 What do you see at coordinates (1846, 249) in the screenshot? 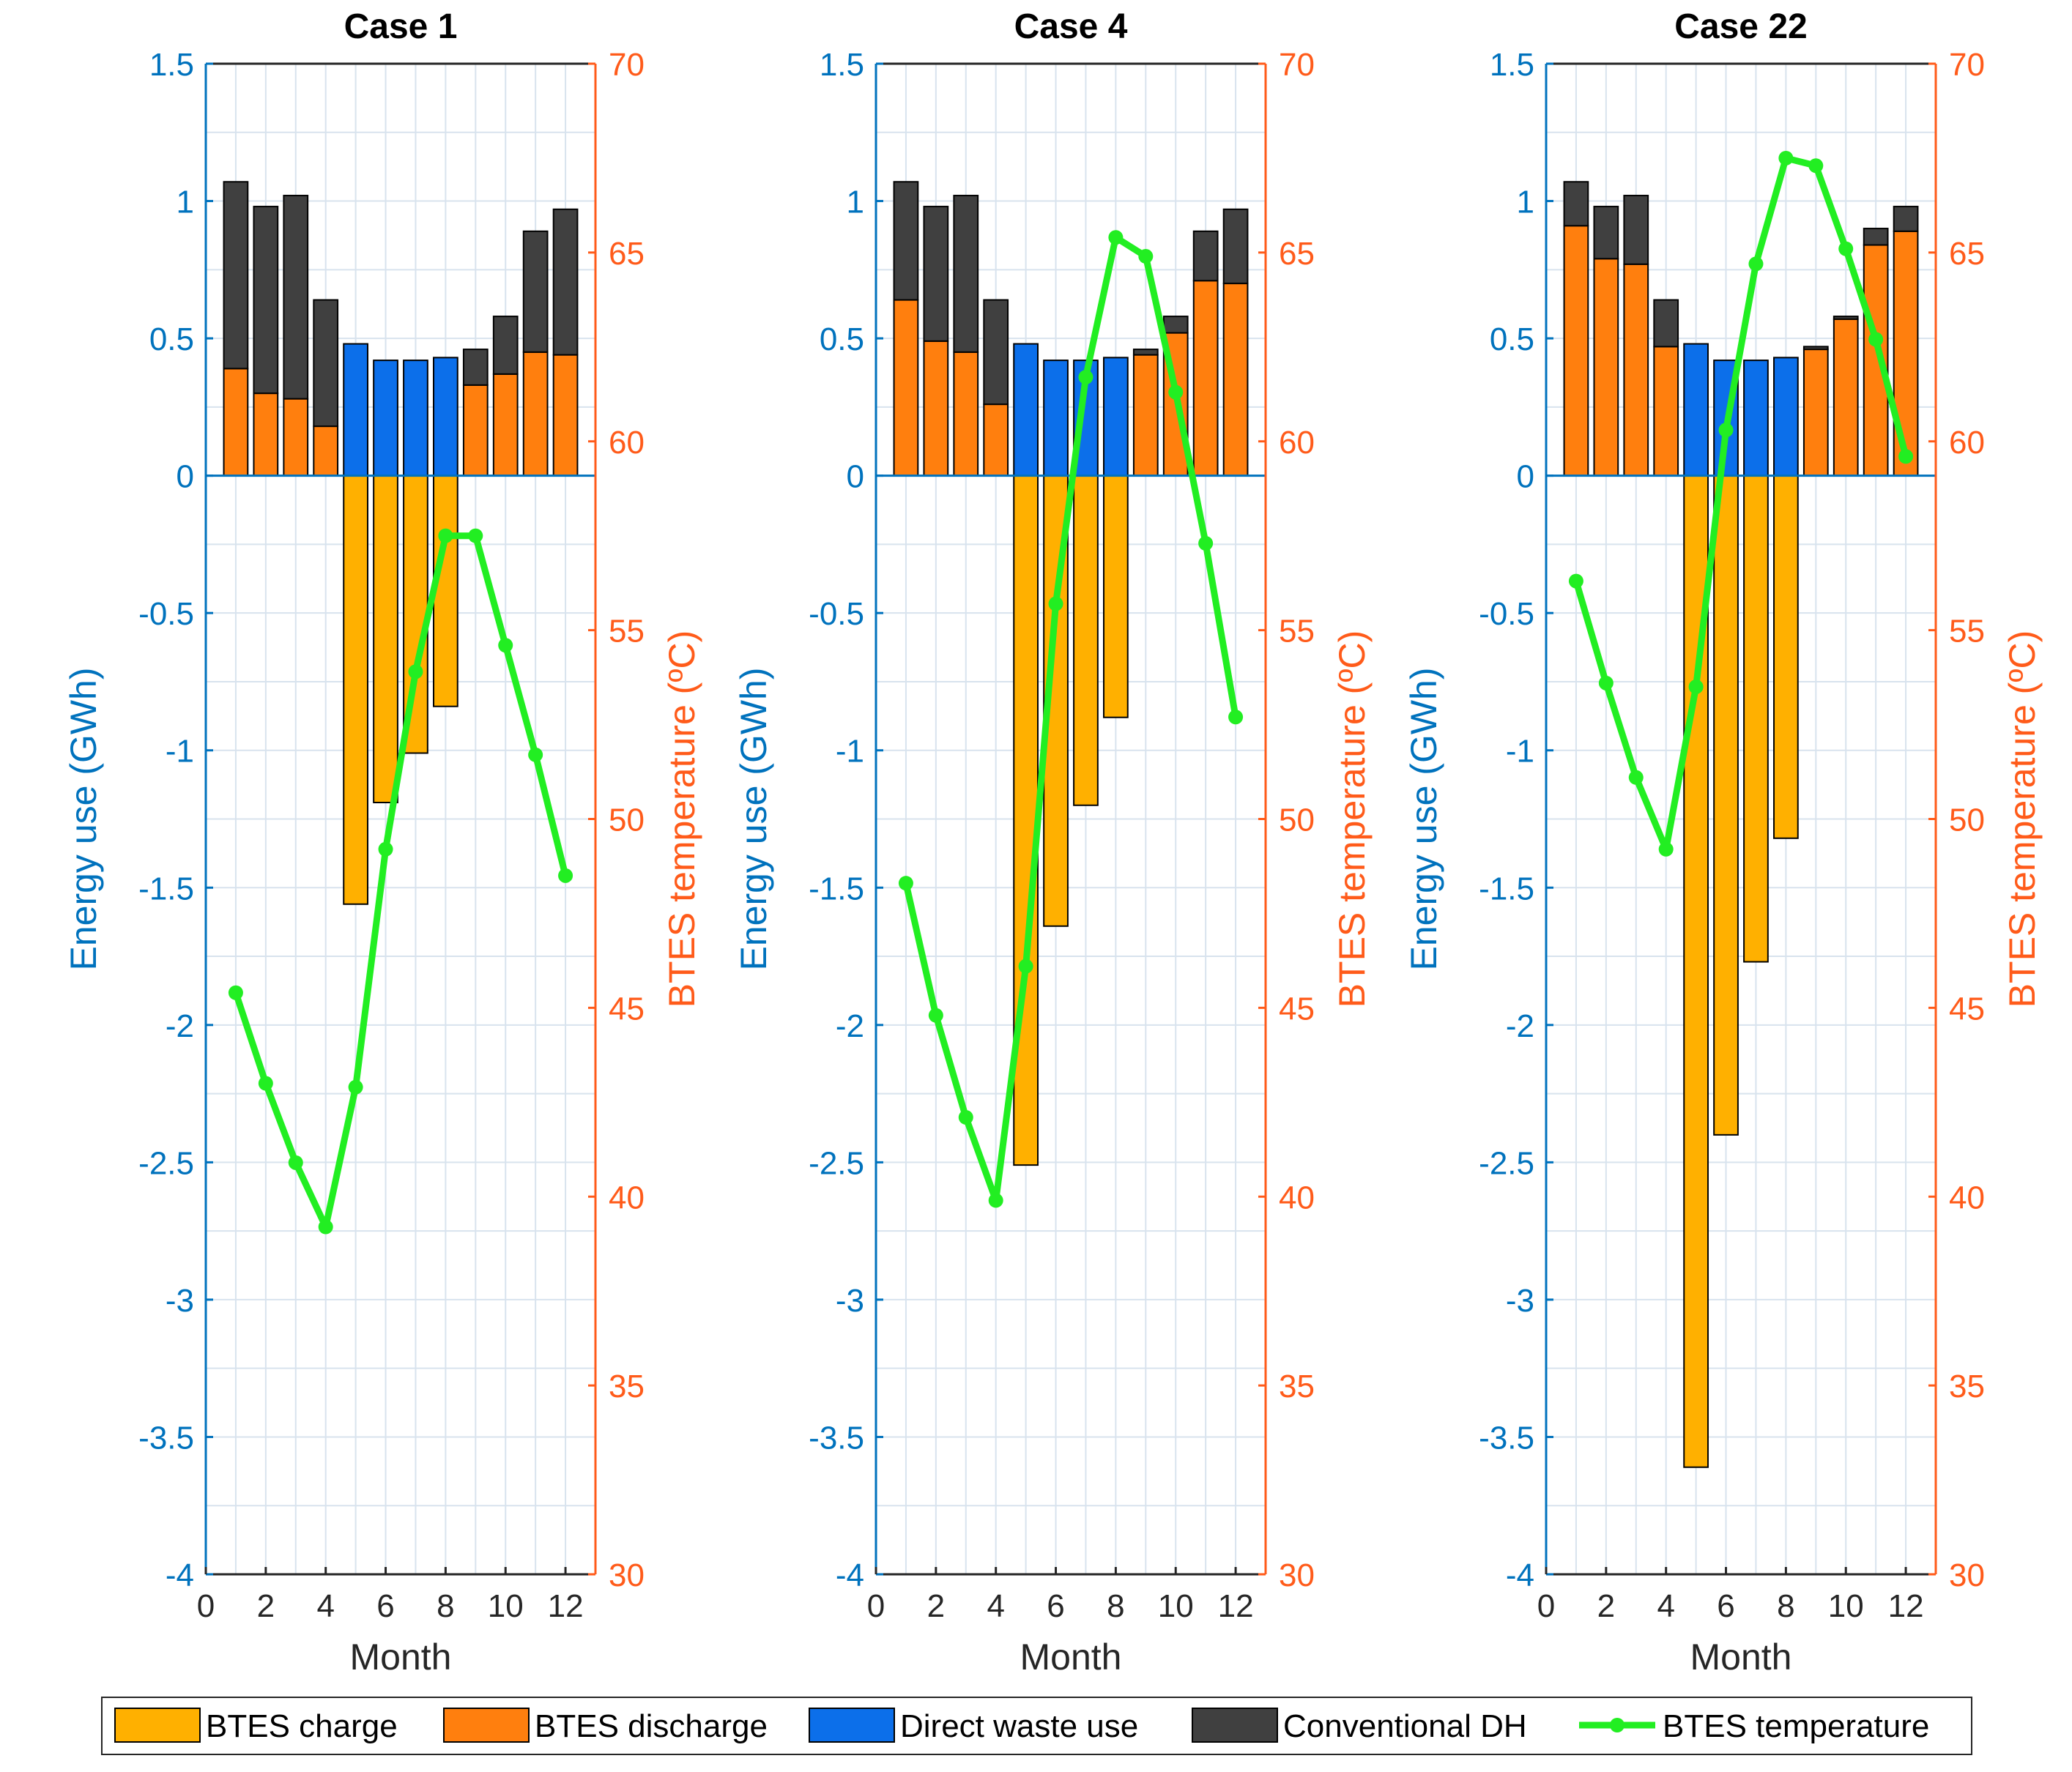
I see `panel3-temperature-point-m10` at bounding box center [1846, 249].